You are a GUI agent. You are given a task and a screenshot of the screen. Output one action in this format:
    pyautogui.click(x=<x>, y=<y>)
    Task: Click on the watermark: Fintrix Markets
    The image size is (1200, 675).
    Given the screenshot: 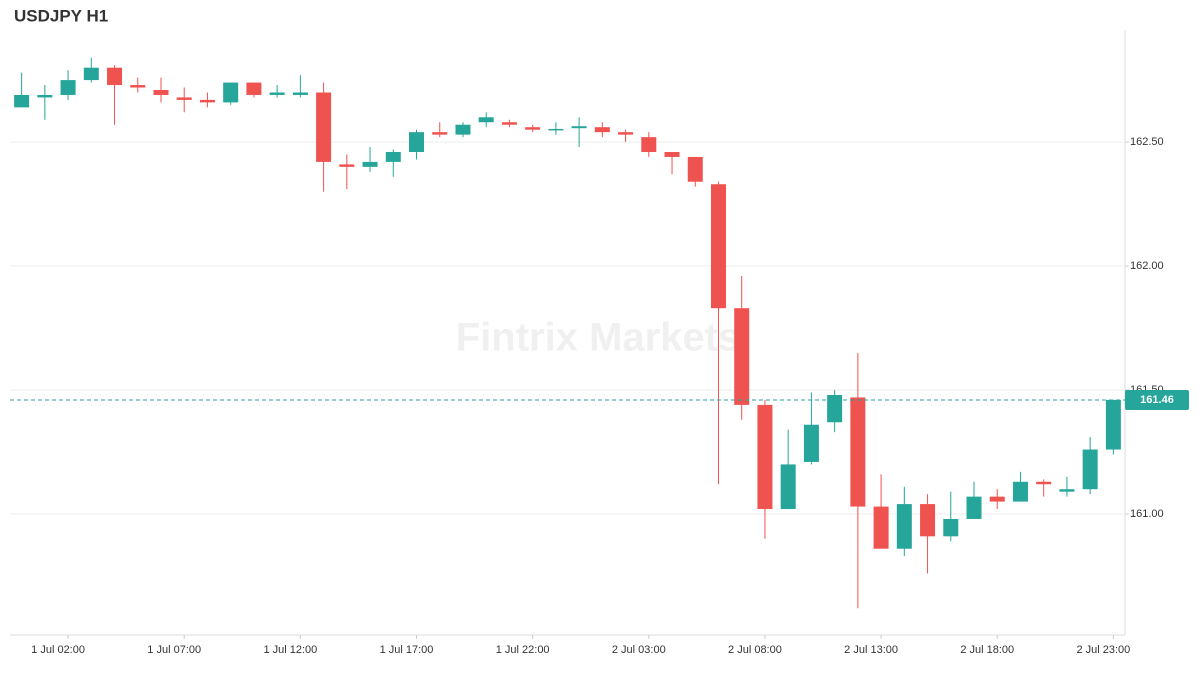 What is the action you would take?
    pyautogui.click(x=598, y=338)
    